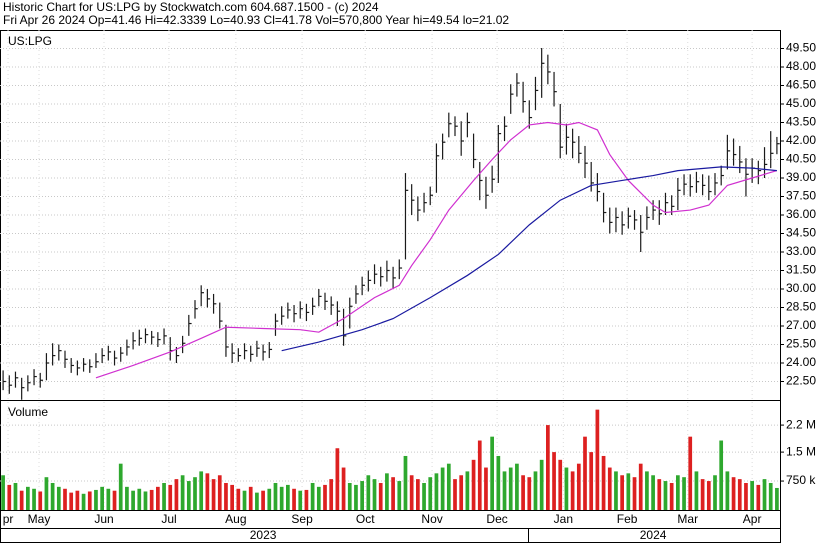  Describe the element at coordinates (30, 41) in the screenshot. I see `symbol-label: US:LPG` at that location.